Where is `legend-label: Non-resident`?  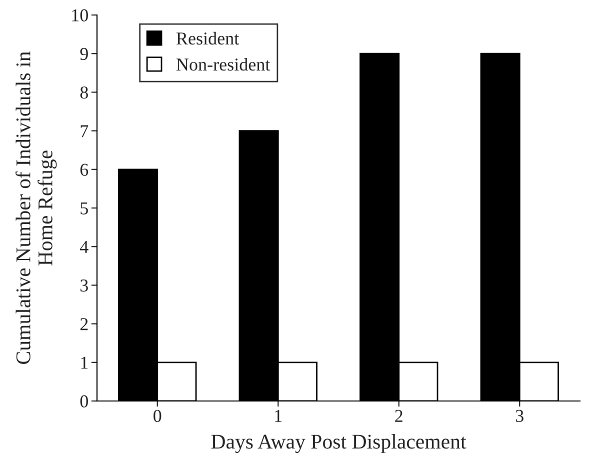
legend-label: Non-resident is located at coordinates (223, 64).